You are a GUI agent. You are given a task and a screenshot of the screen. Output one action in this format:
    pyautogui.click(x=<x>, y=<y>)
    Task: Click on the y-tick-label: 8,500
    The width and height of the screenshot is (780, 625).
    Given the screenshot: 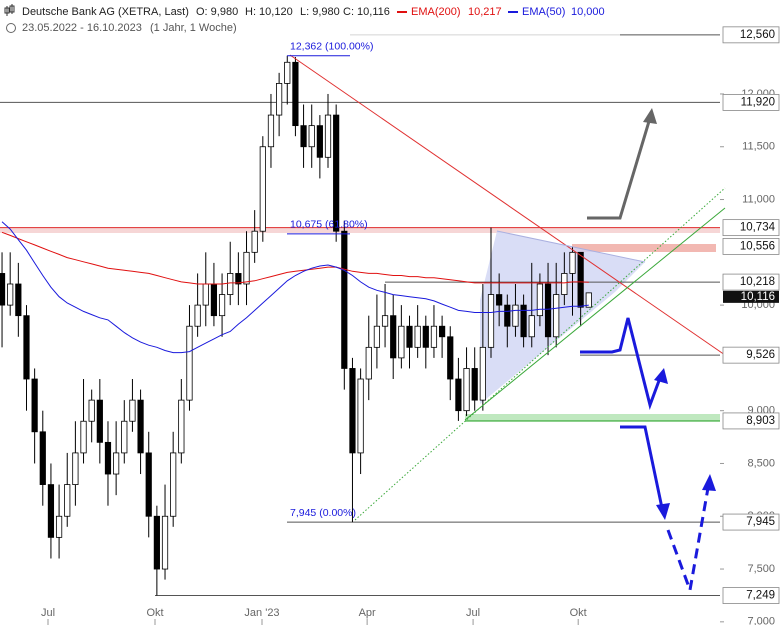 What is the action you would take?
    pyautogui.click(x=761, y=463)
    